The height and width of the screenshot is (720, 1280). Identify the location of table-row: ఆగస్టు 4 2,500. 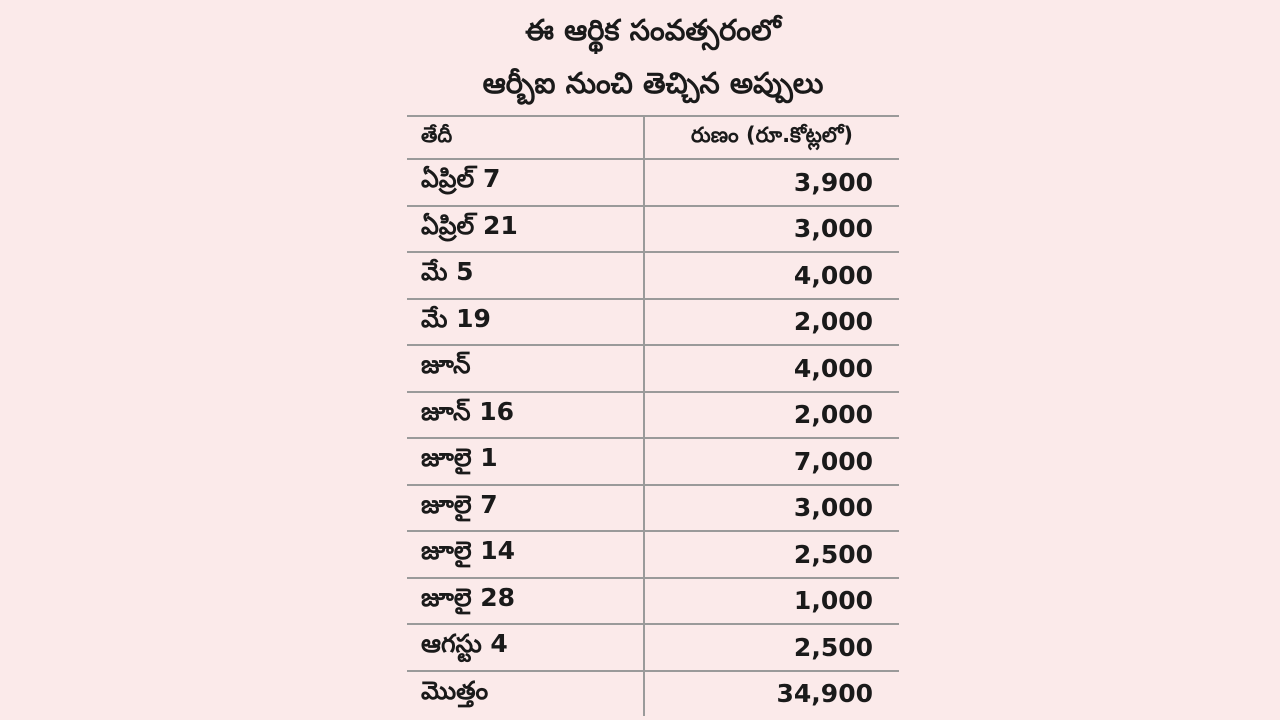
(653, 647).